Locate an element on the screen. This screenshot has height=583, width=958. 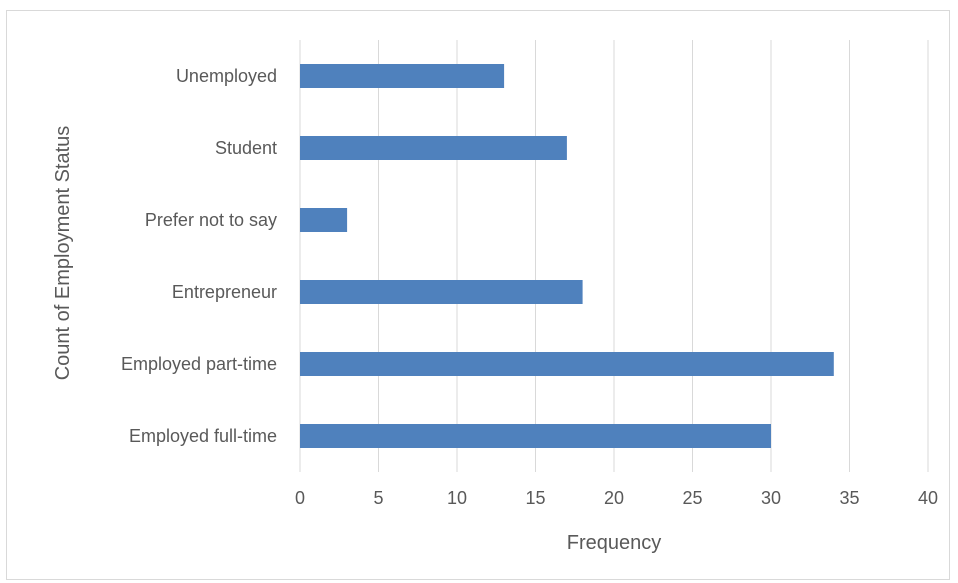
y-axis-title: Count of Employment Status is located at coordinates (63, 253).